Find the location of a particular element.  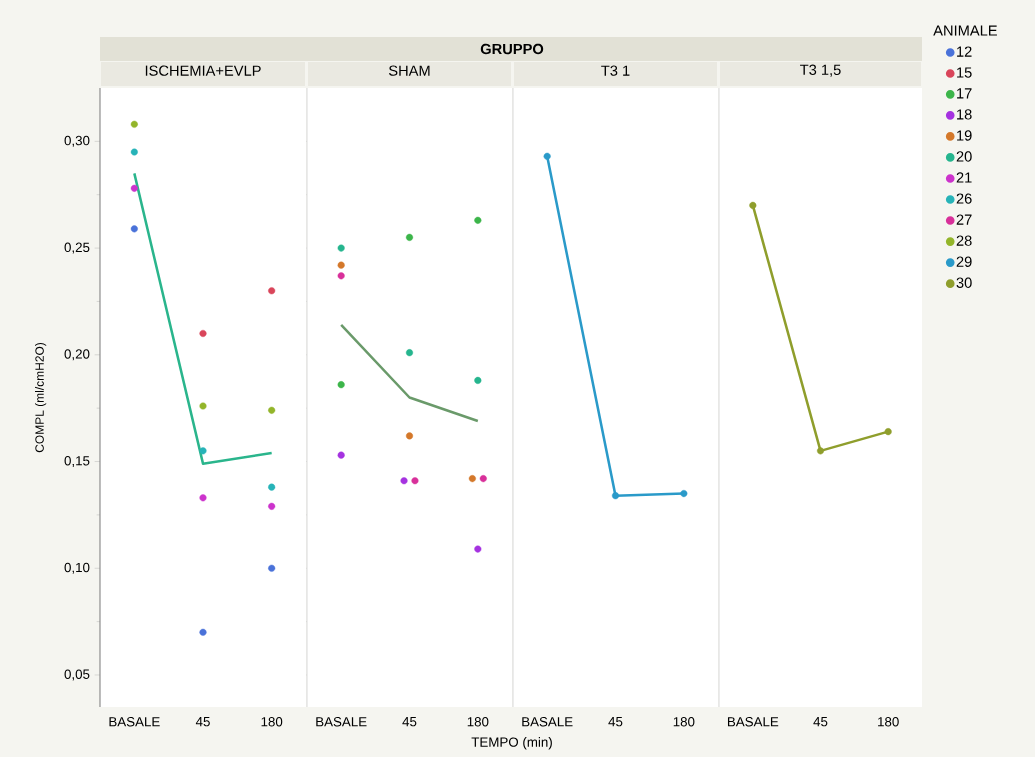

y-tick-label: 0,25 is located at coordinates (77, 248).